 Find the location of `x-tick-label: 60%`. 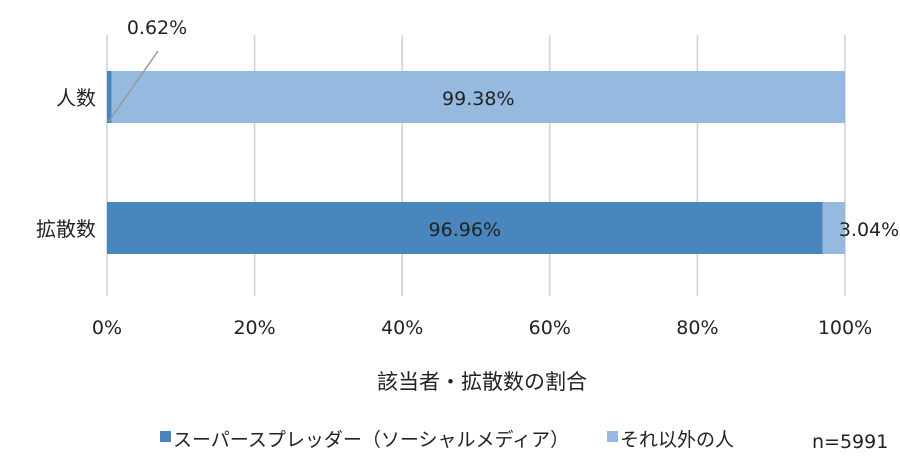

x-tick-label: 60% is located at coordinates (550, 328).